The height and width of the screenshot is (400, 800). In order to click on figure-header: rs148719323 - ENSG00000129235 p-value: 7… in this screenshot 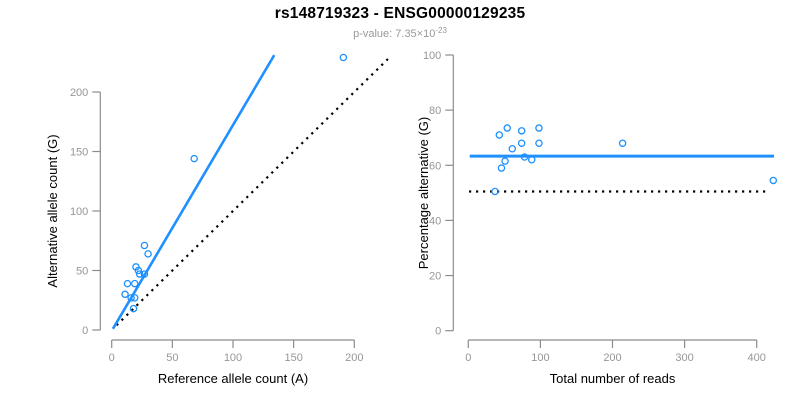, I will do `click(400, 22)`.